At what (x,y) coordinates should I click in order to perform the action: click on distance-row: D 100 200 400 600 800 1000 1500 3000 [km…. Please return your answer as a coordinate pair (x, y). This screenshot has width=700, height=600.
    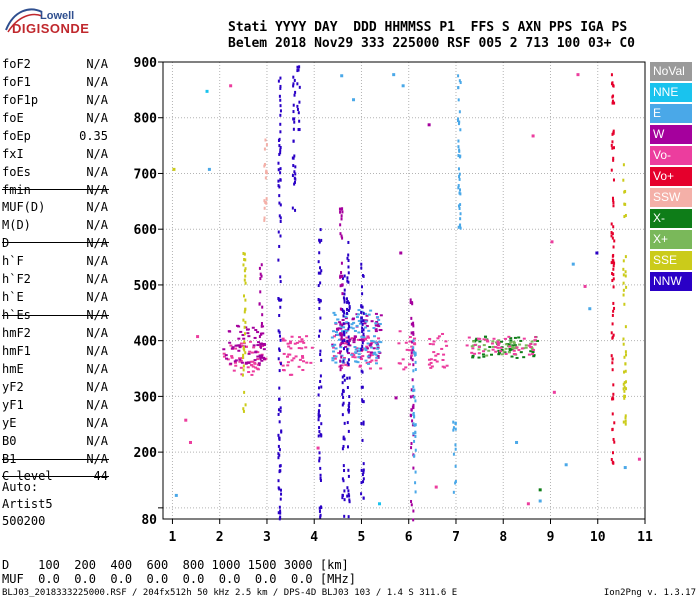
    Looking at the image, I should click on (175, 565).